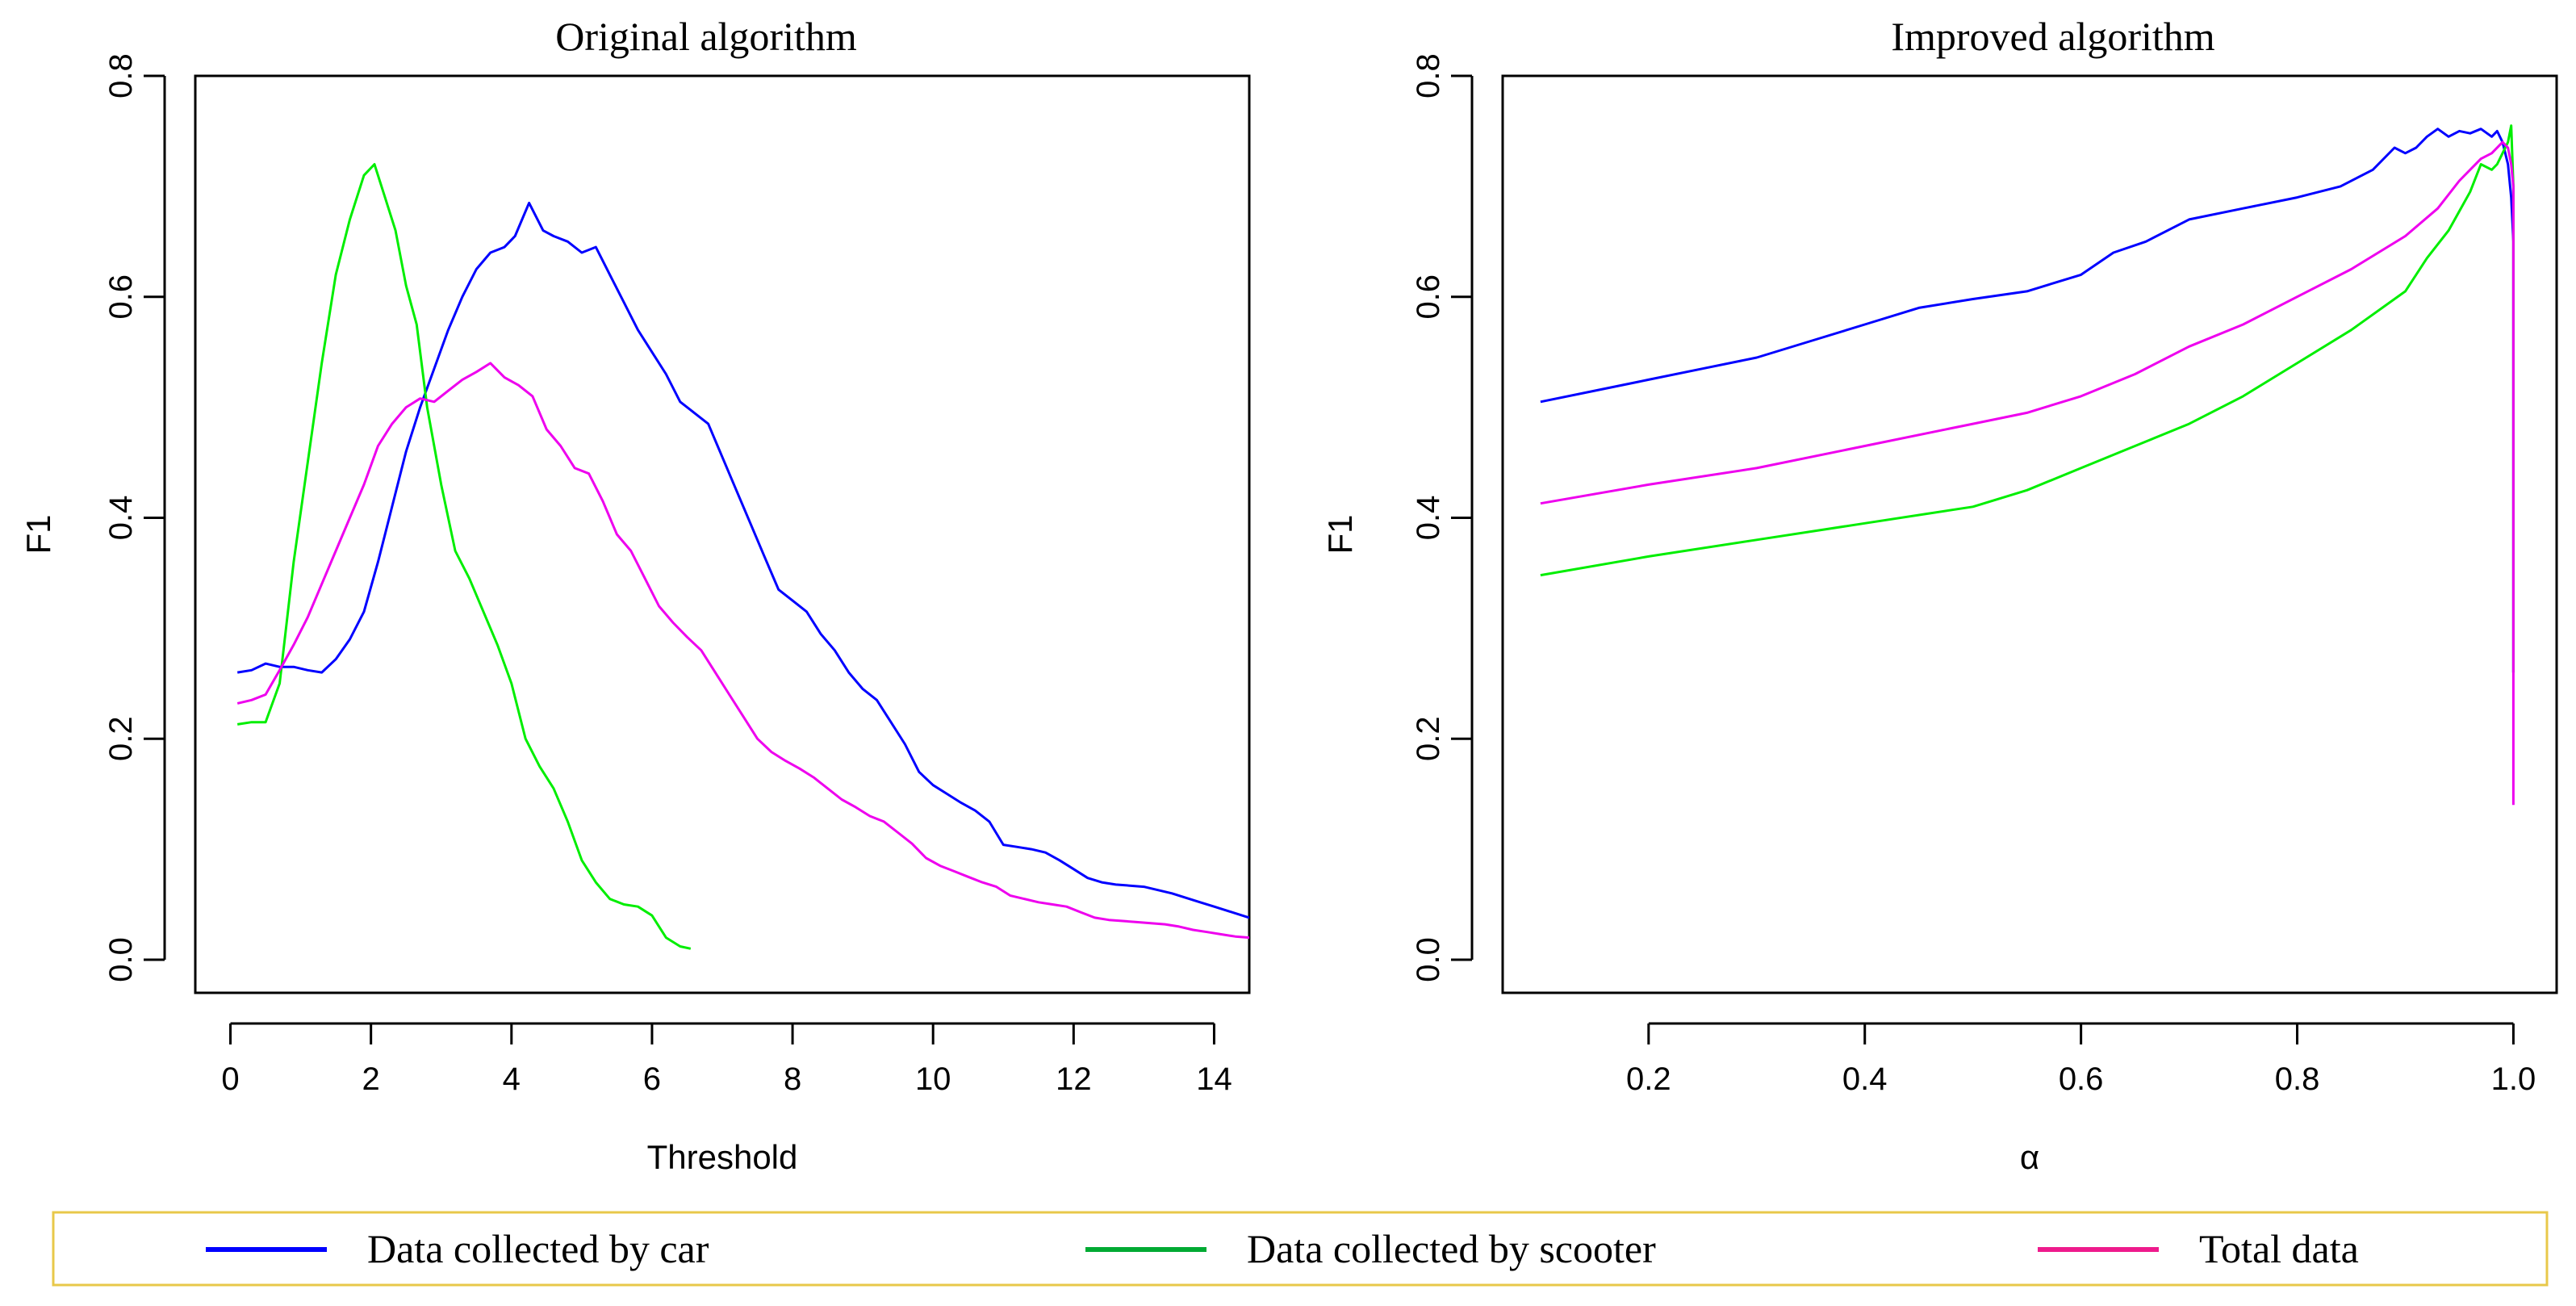 This screenshot has height=1306, width=2576. What do you see at coordinates (1340, 534) in the screenshot?
I see `y-axis-label-improved: F1` at bounding box center [1340, 534].